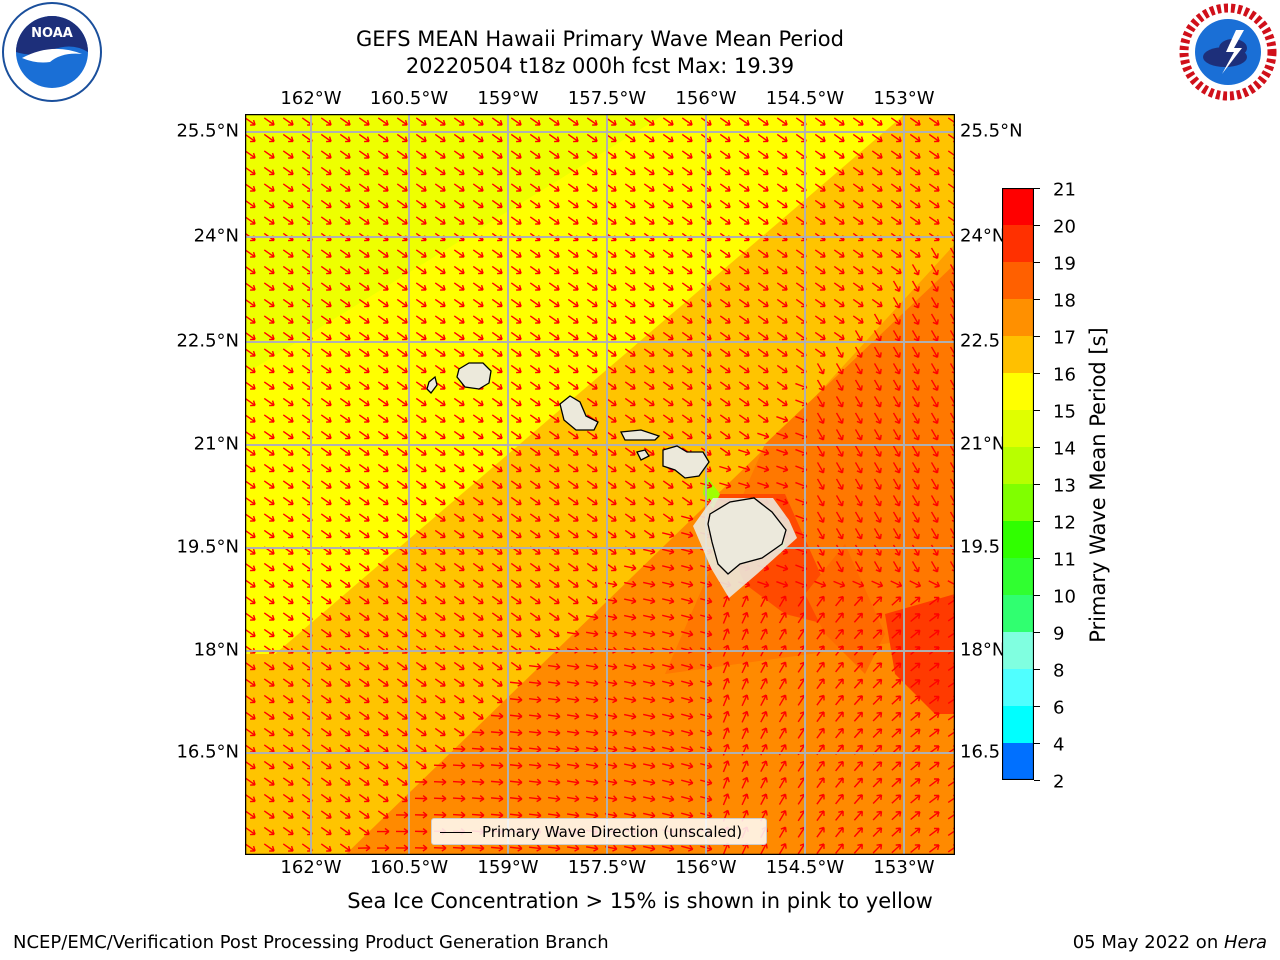 The width and height of the screenshot is (1280, 960). Describe the element at coordinates (805, 867) in the screenshot. I see `lon-tick-bottom-5: 154.5°W` at that location.